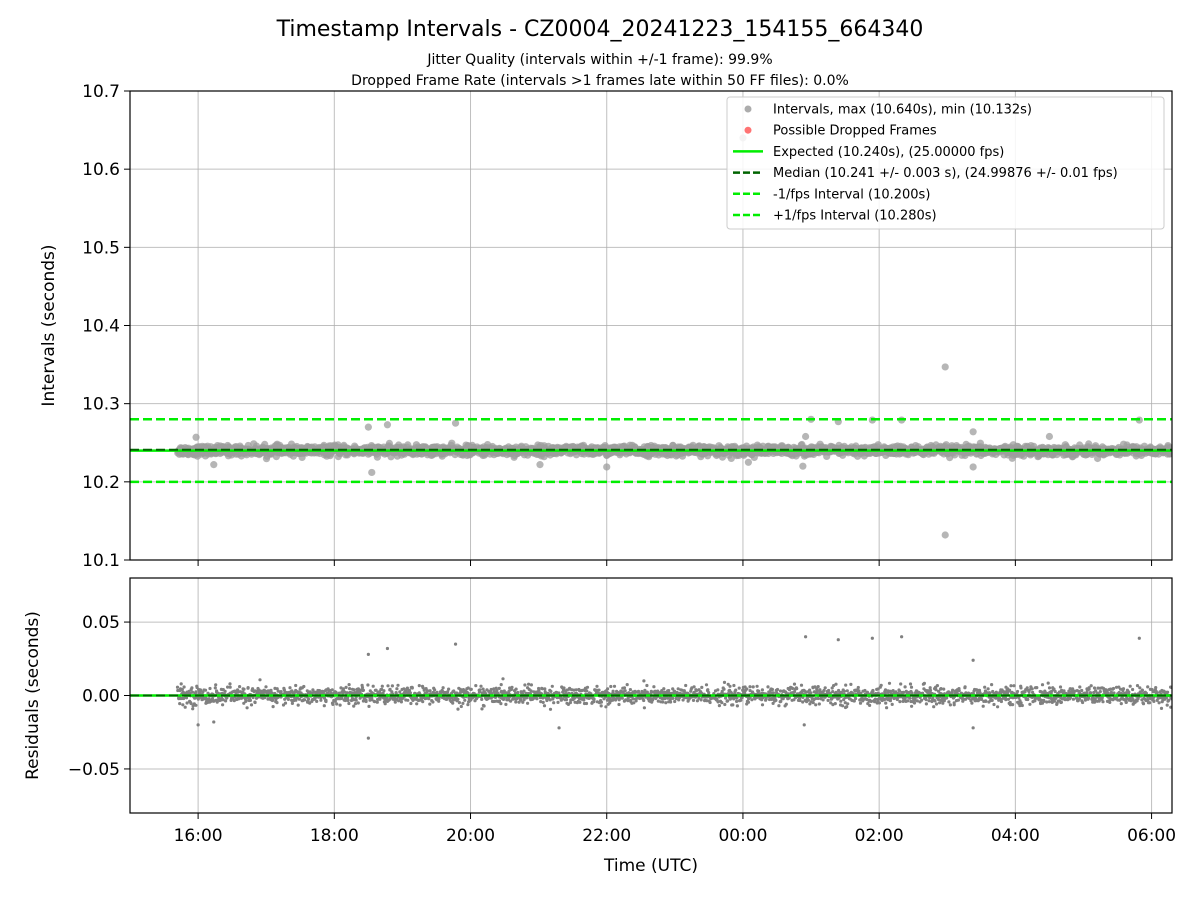 Image resolution: width=1200 pixels, height=904 pixels. I want to click on y-tick-label: 10.2, so click(101, 483).